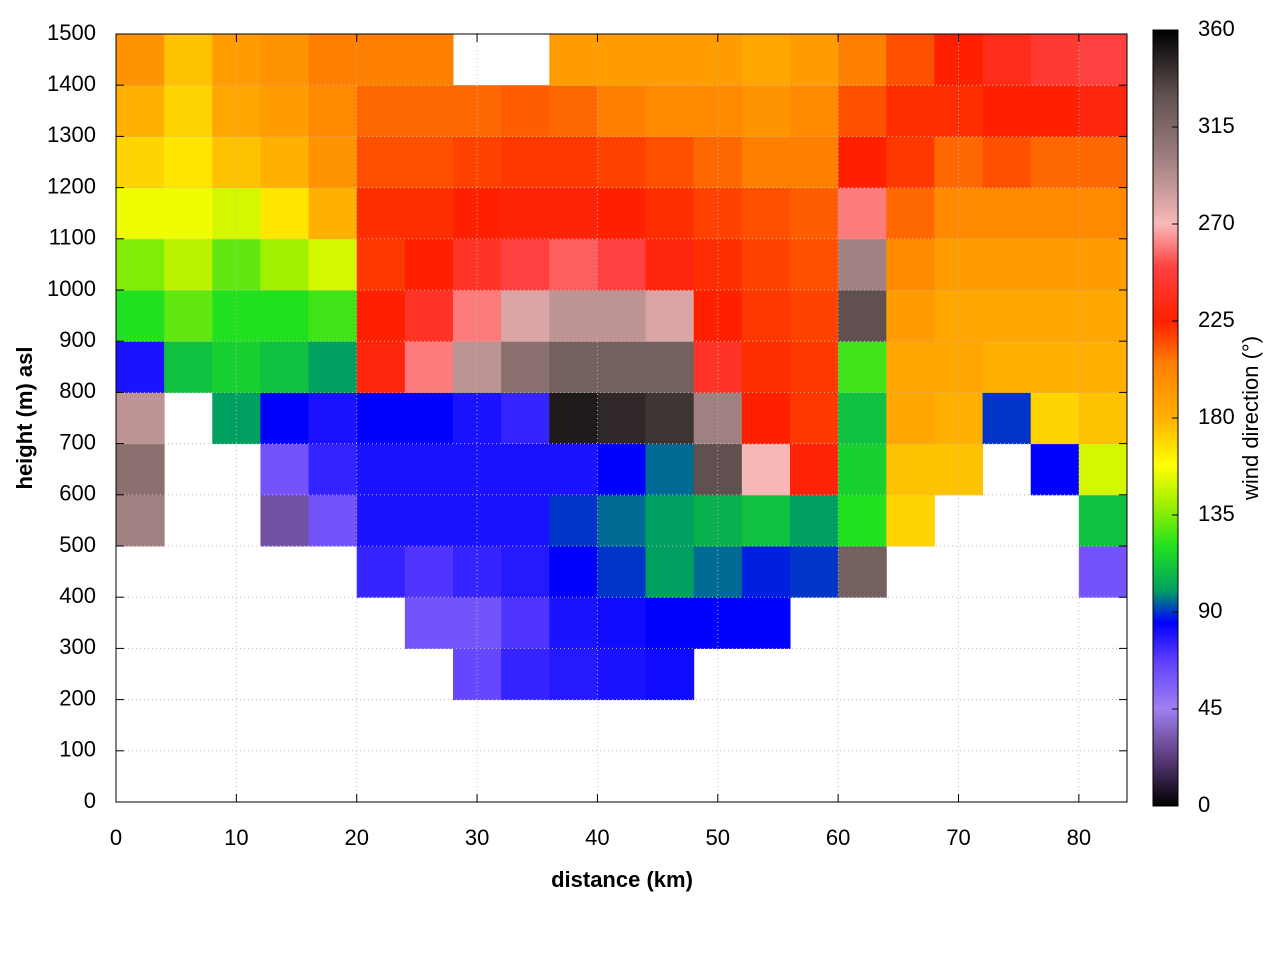 This screenshot has height=960, width=1280. What do you see at coordinates (622, 879) in the screenshot?
I see `x-axis-title: distance (km)` at bounding box center [622, 879].